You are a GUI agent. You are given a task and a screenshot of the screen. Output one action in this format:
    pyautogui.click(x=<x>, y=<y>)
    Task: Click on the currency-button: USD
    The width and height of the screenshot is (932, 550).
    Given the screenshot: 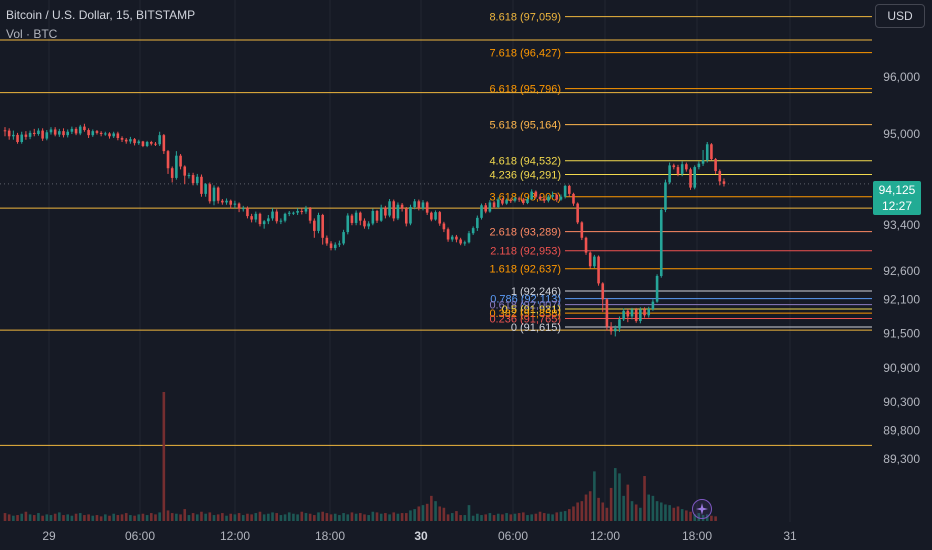 What is the action you would take?
    pyautogui.click(x=900, y=16)
    